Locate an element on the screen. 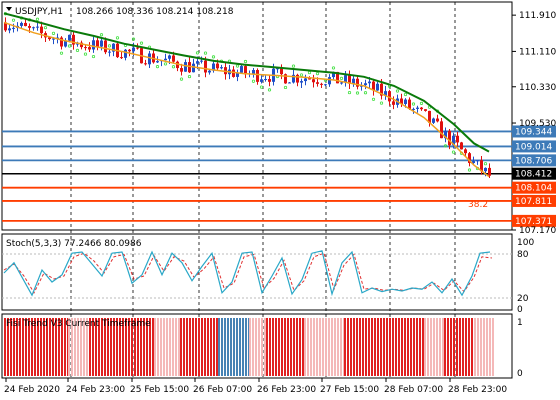 Image resolution: width=560 pixels, height=400 pixels. time-tick-label: 28 Feb 23:00 is located at coordinates (477, 390).